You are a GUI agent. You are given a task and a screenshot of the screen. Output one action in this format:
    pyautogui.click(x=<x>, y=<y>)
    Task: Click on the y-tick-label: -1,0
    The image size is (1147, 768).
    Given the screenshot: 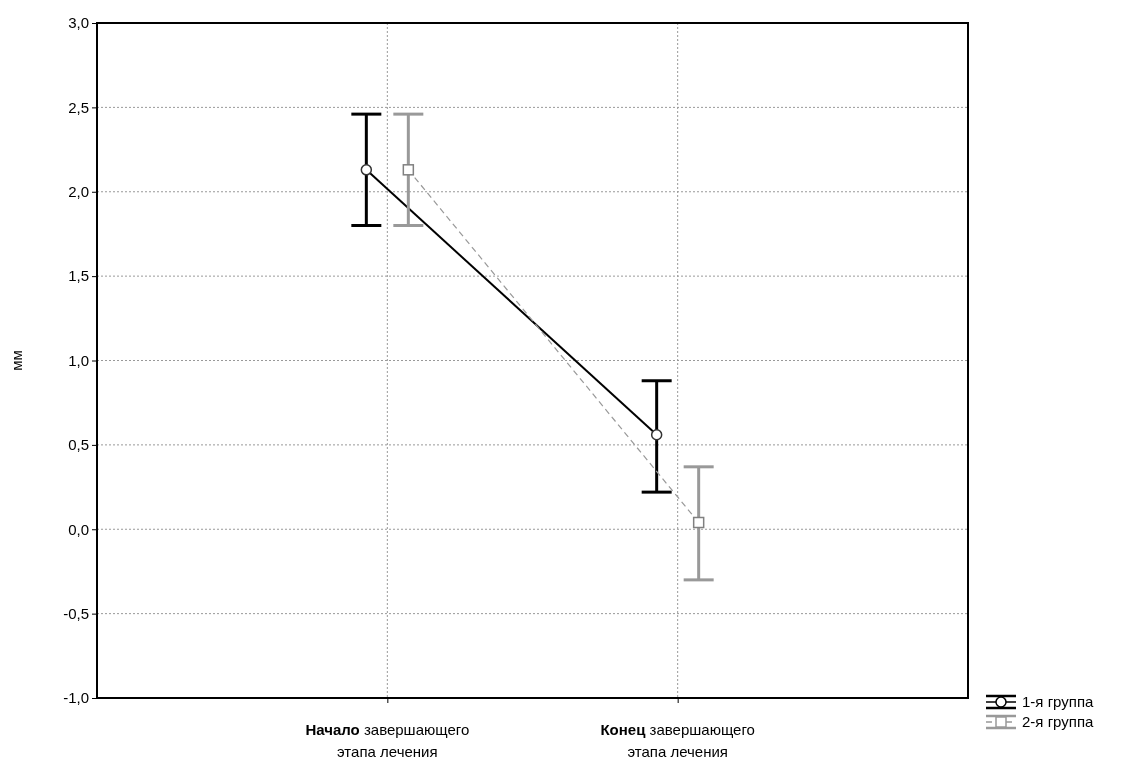 What is the action you would take?
    pyautogui.click(x=76, y=698)
    